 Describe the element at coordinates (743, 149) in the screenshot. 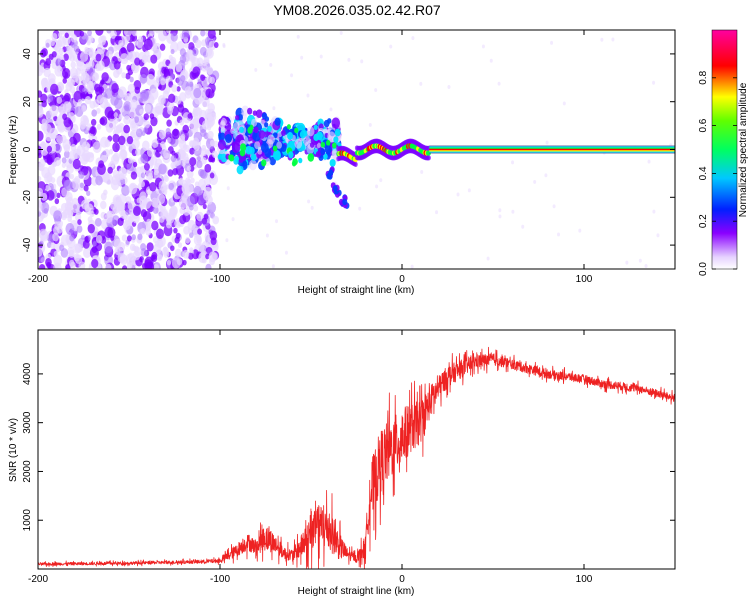

I see `colorbar-label: Normalized spectral amplitude` at that location.